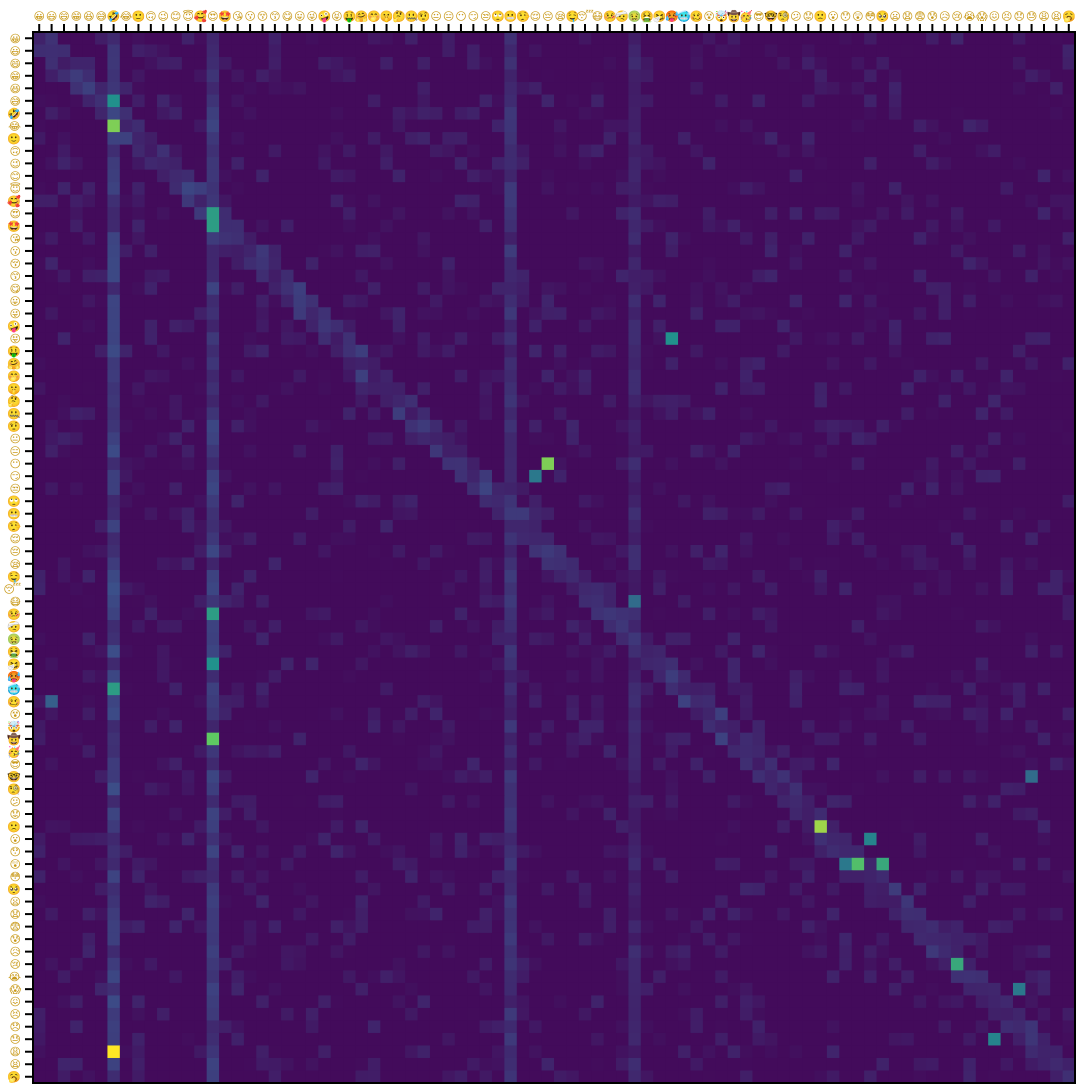 The width and height of the screenshot is (1076, 1085). I want to click on x-tick-label: 🤢, so click(635, 16).